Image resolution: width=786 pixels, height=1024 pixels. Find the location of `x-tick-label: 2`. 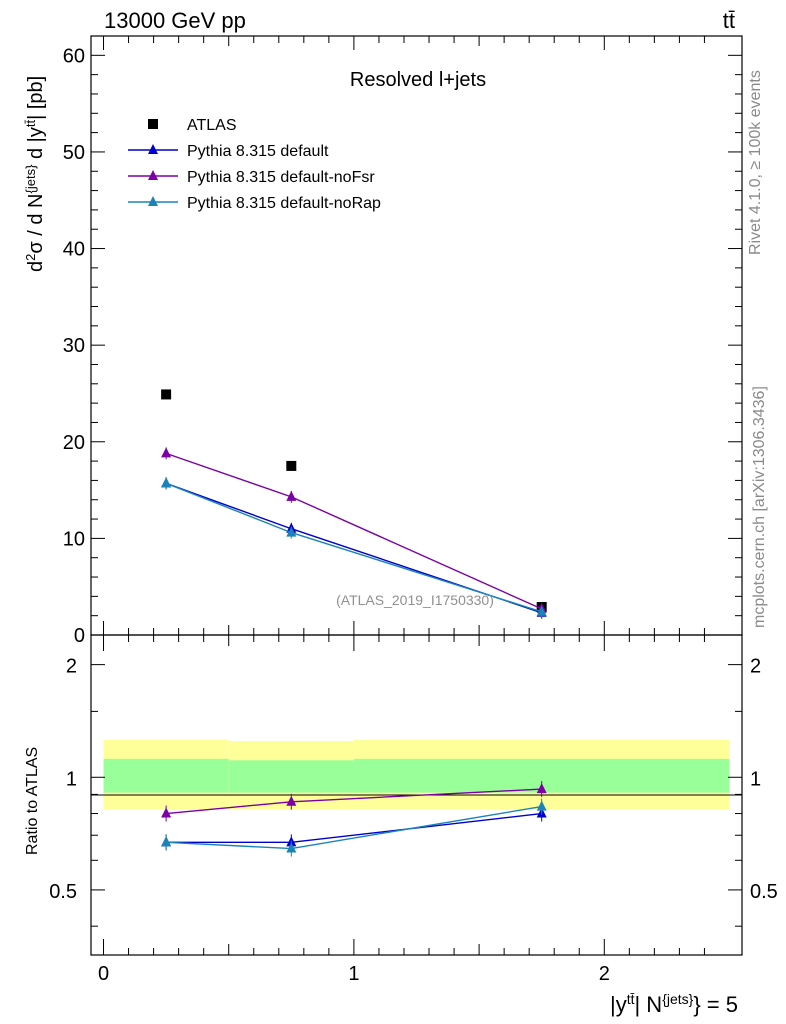

x-tick-label: 2 is located at coordinates (604, 974).